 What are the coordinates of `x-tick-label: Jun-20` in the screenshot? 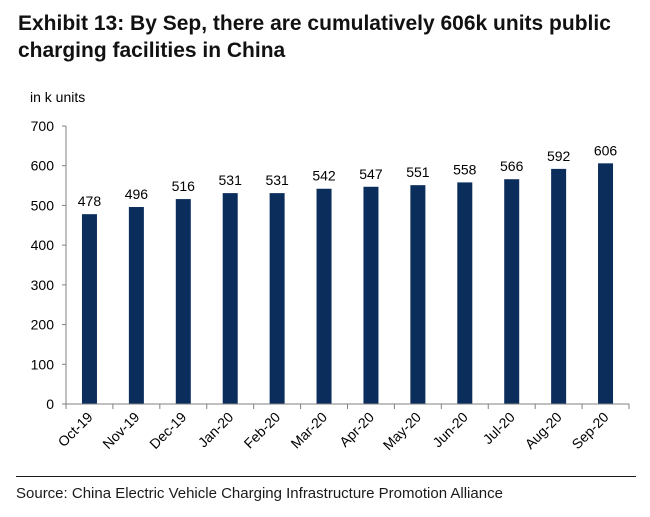 It's located at (450, 430).